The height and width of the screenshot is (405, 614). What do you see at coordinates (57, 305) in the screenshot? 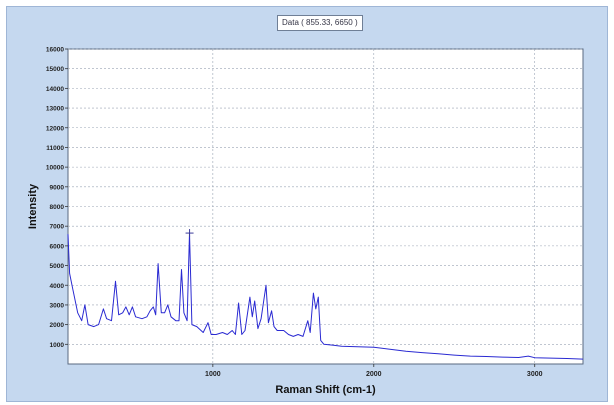
I see `y-tick-label: 3000` at bounding box center [57, 305].